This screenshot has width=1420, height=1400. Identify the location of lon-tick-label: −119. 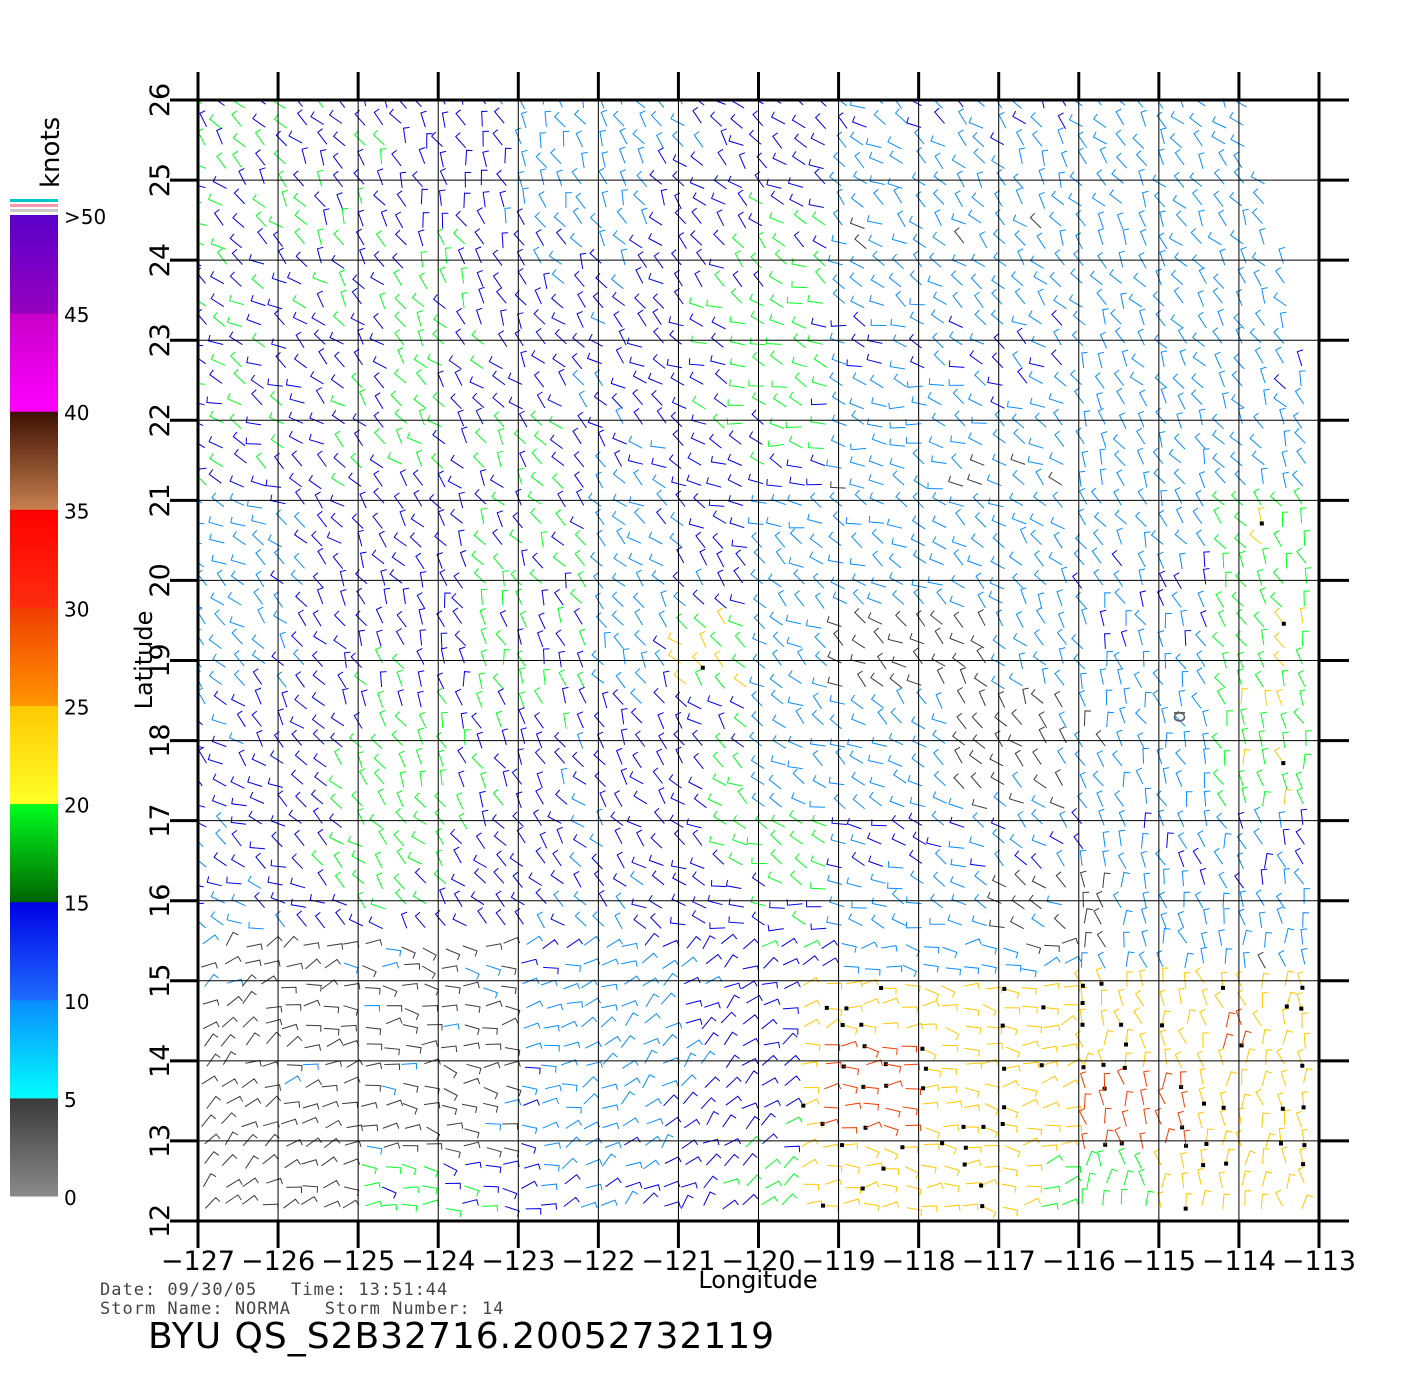
(838, 1261).